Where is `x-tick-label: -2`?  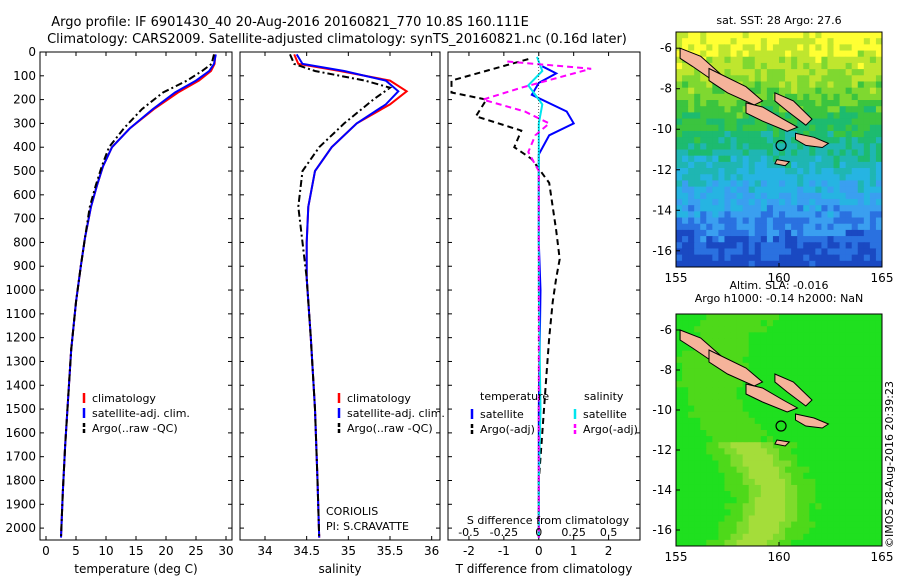
x-tick-label: -2 is located at coordinates (469, 551).